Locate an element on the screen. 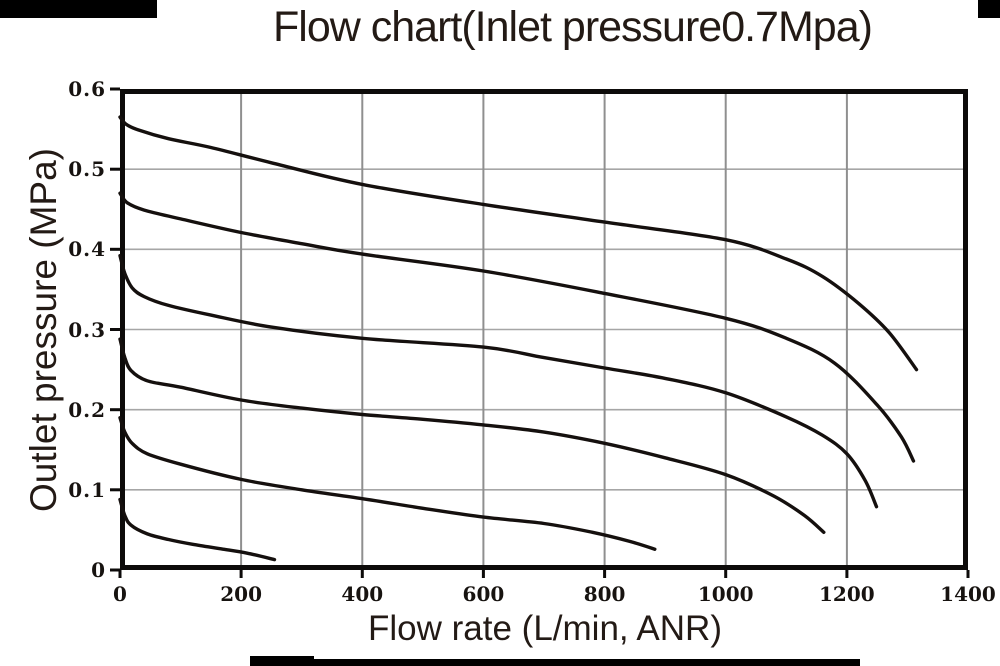 Image resolution: width=1000 pixels, height=666 pixels. x-tick-label: 1200 is located at coordinates (847, 594).